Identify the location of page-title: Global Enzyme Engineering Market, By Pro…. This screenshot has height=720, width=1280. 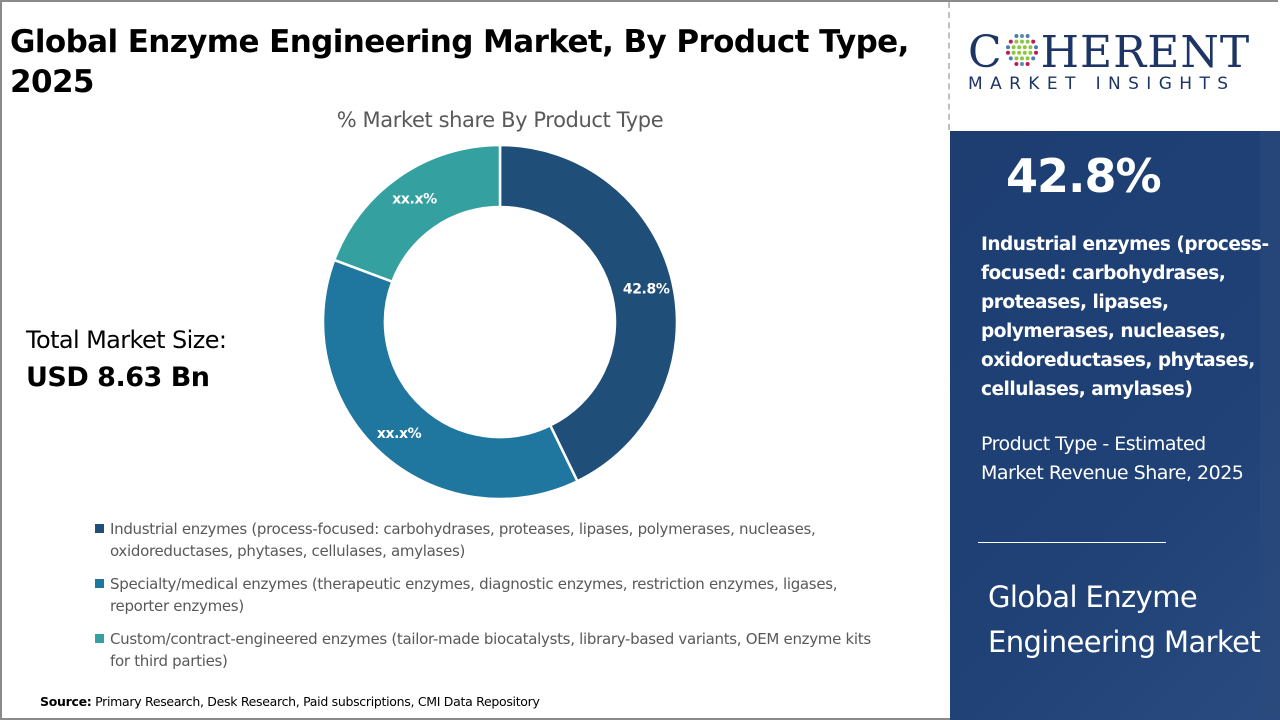
(459, 62).